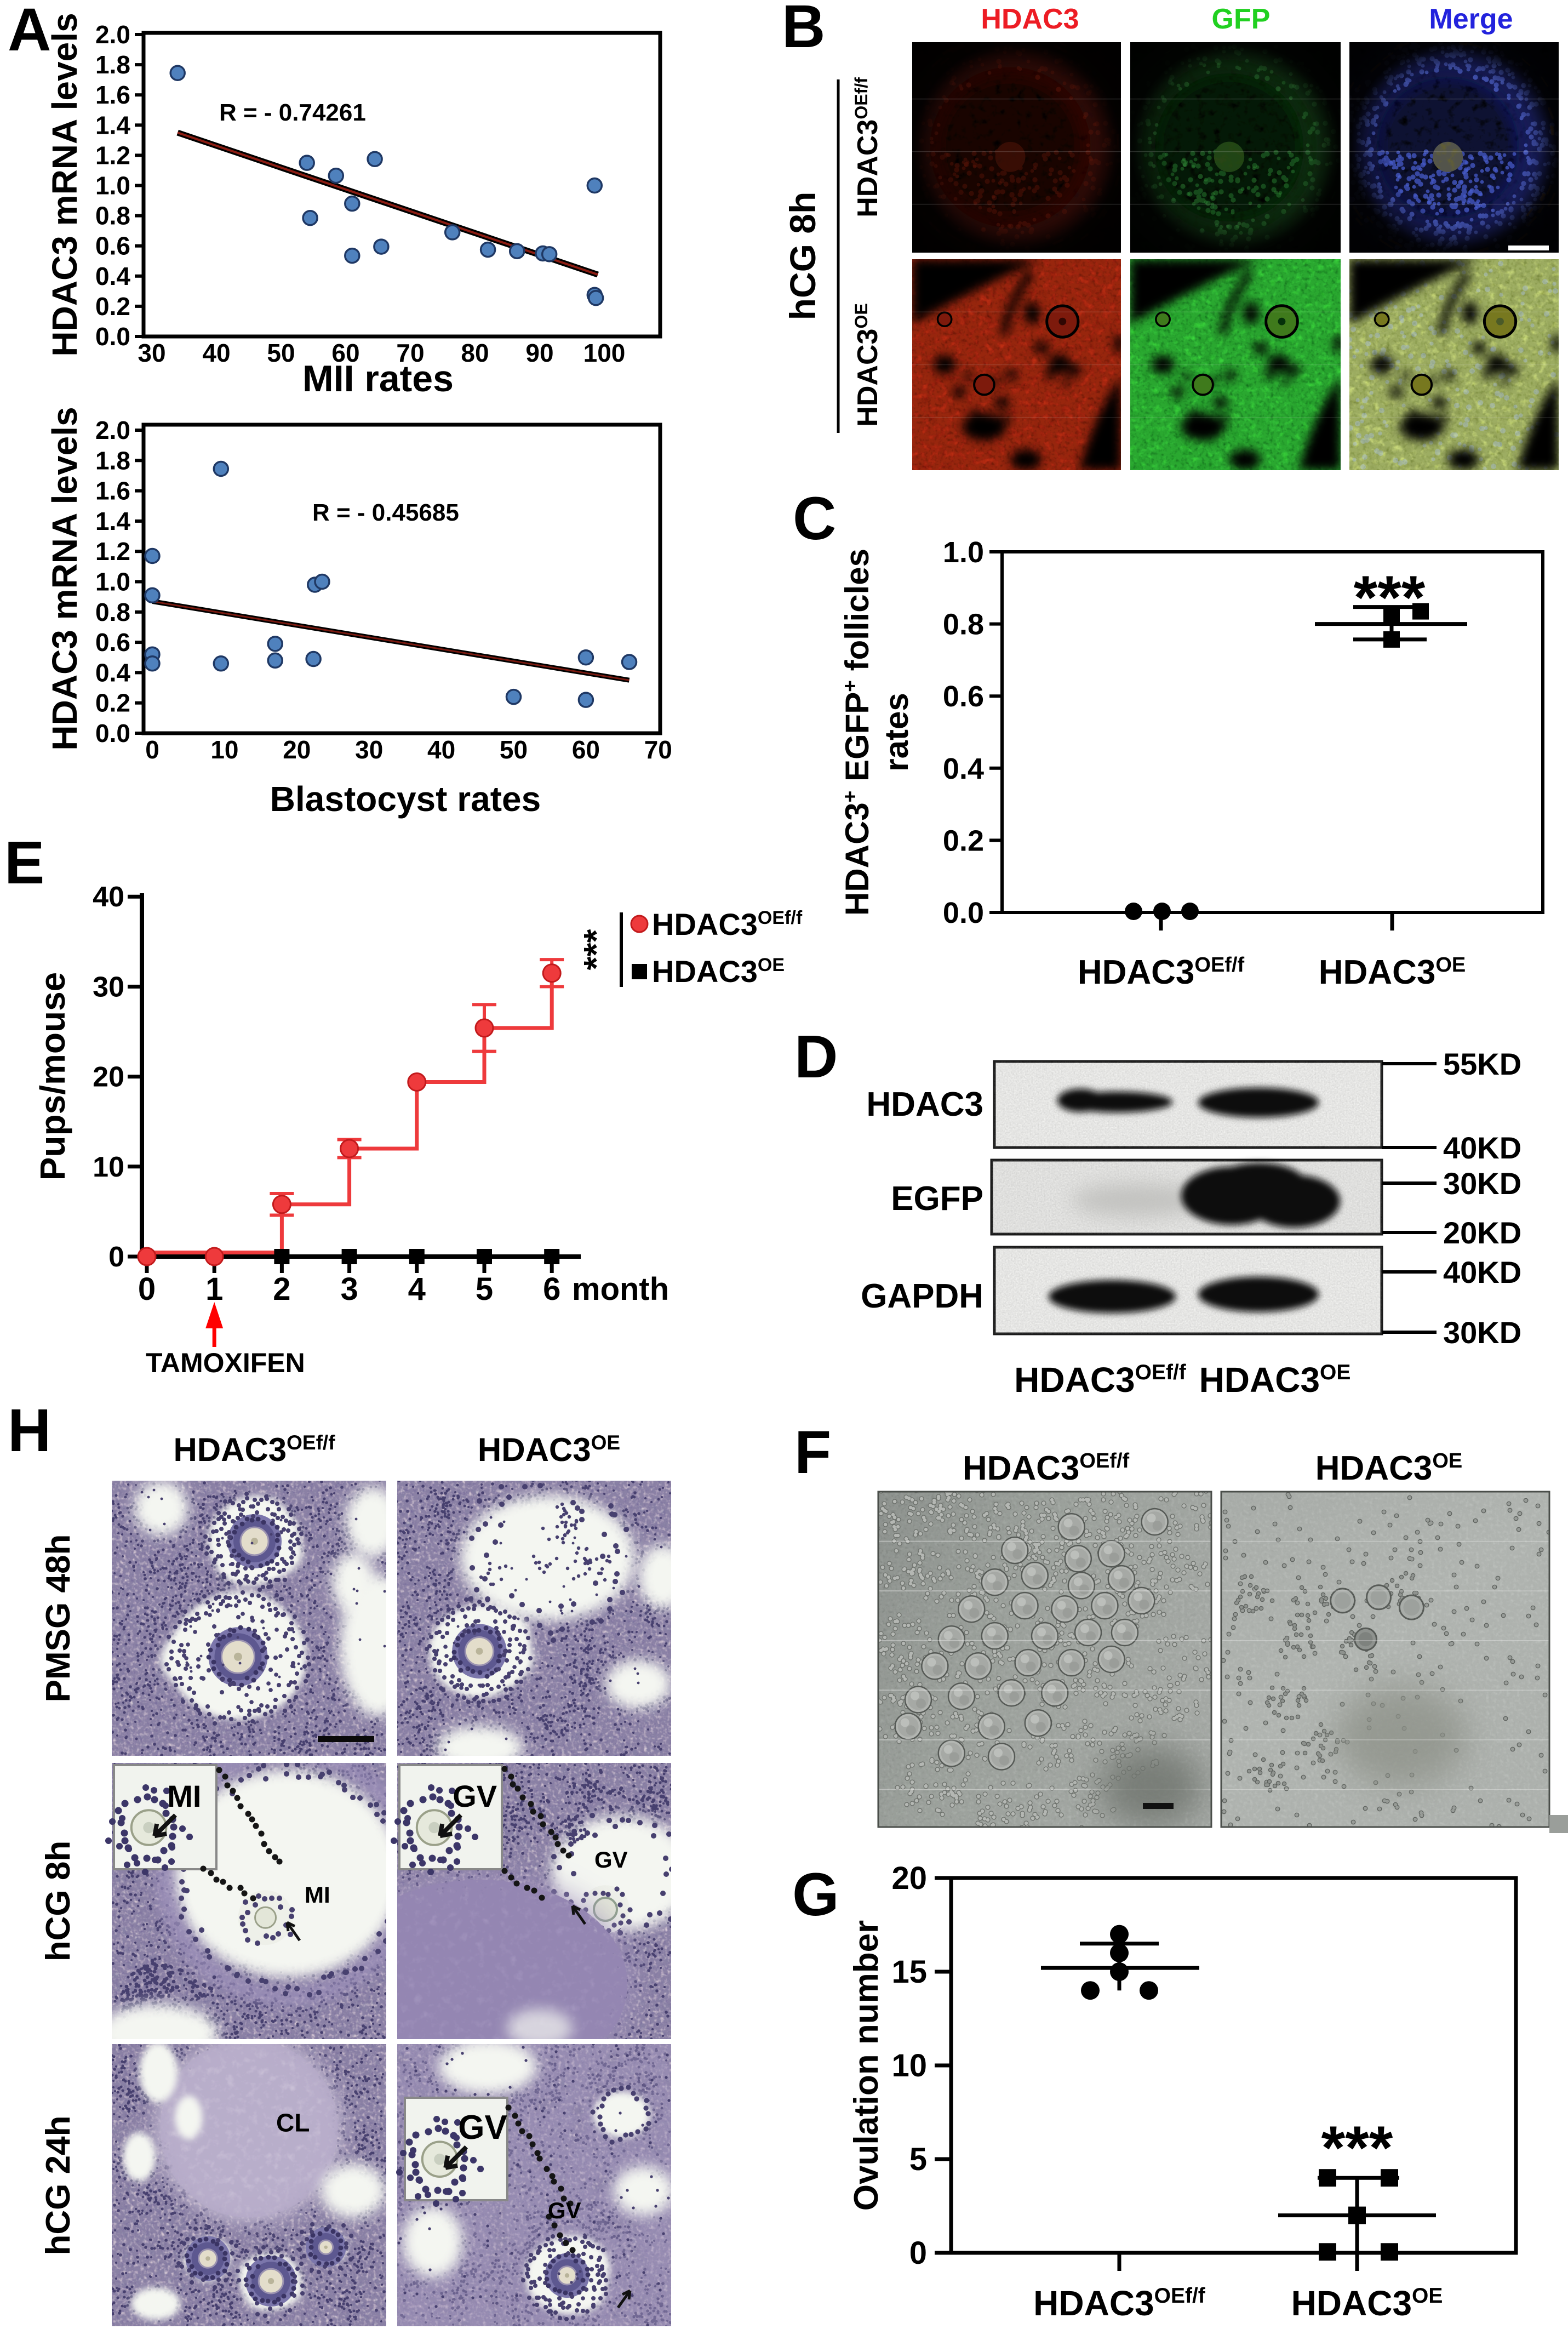 The height and width of the screenshot is (2329, 1568). What do you see at coordinates (281, 1289) in the screenshot?
I see `svg-text: 2` at bounding box center [281, 1289].